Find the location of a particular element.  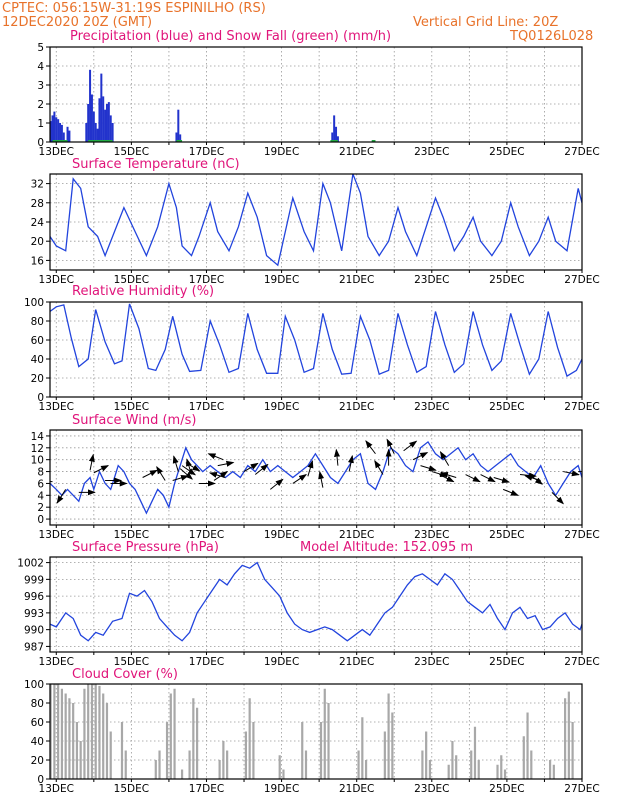

header-model-id: TQ0126L028 is located at coordinates (551, 36).